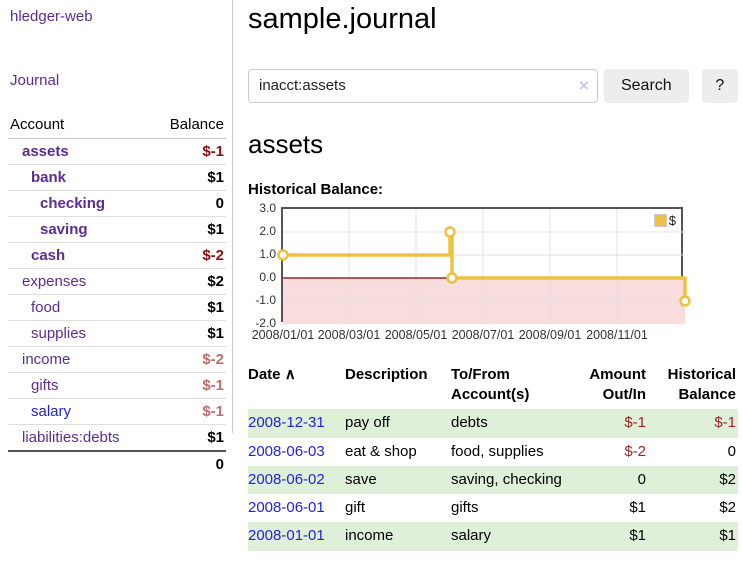  I want to click on account-row: income $-2, so click(117, 359).